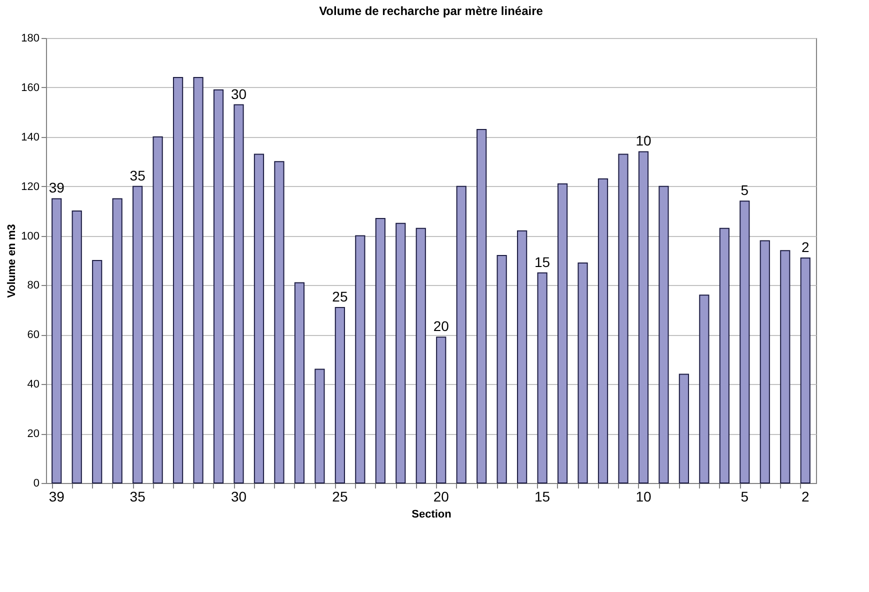 Image resolution: width=869 pixels, height=592 pixels. Describe the element at coordinates (138, 496) in the screenshot. I see `x-tick-label: 35` at that location.